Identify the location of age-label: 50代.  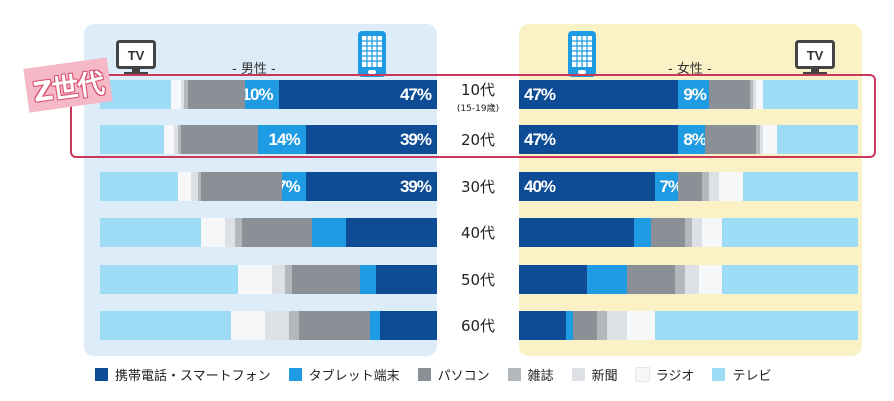
(478, 280).